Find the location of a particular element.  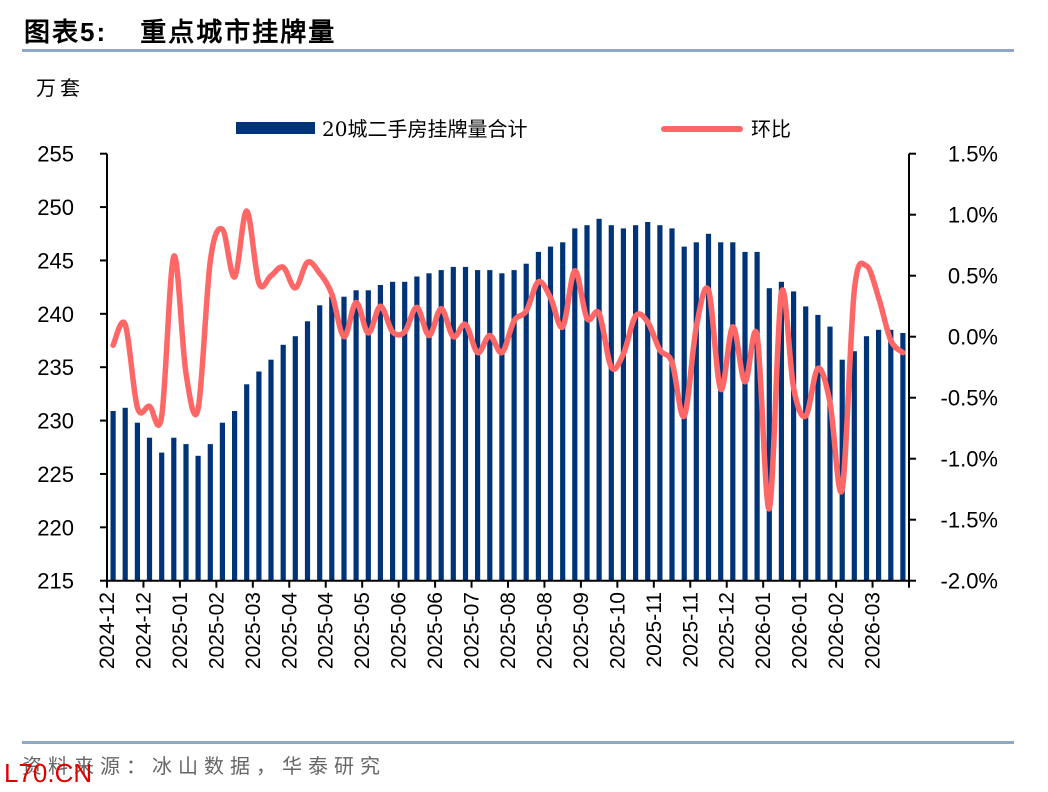

legend: 20城二手房挂牌量合计 环比 is located at coordinates (513, 129).